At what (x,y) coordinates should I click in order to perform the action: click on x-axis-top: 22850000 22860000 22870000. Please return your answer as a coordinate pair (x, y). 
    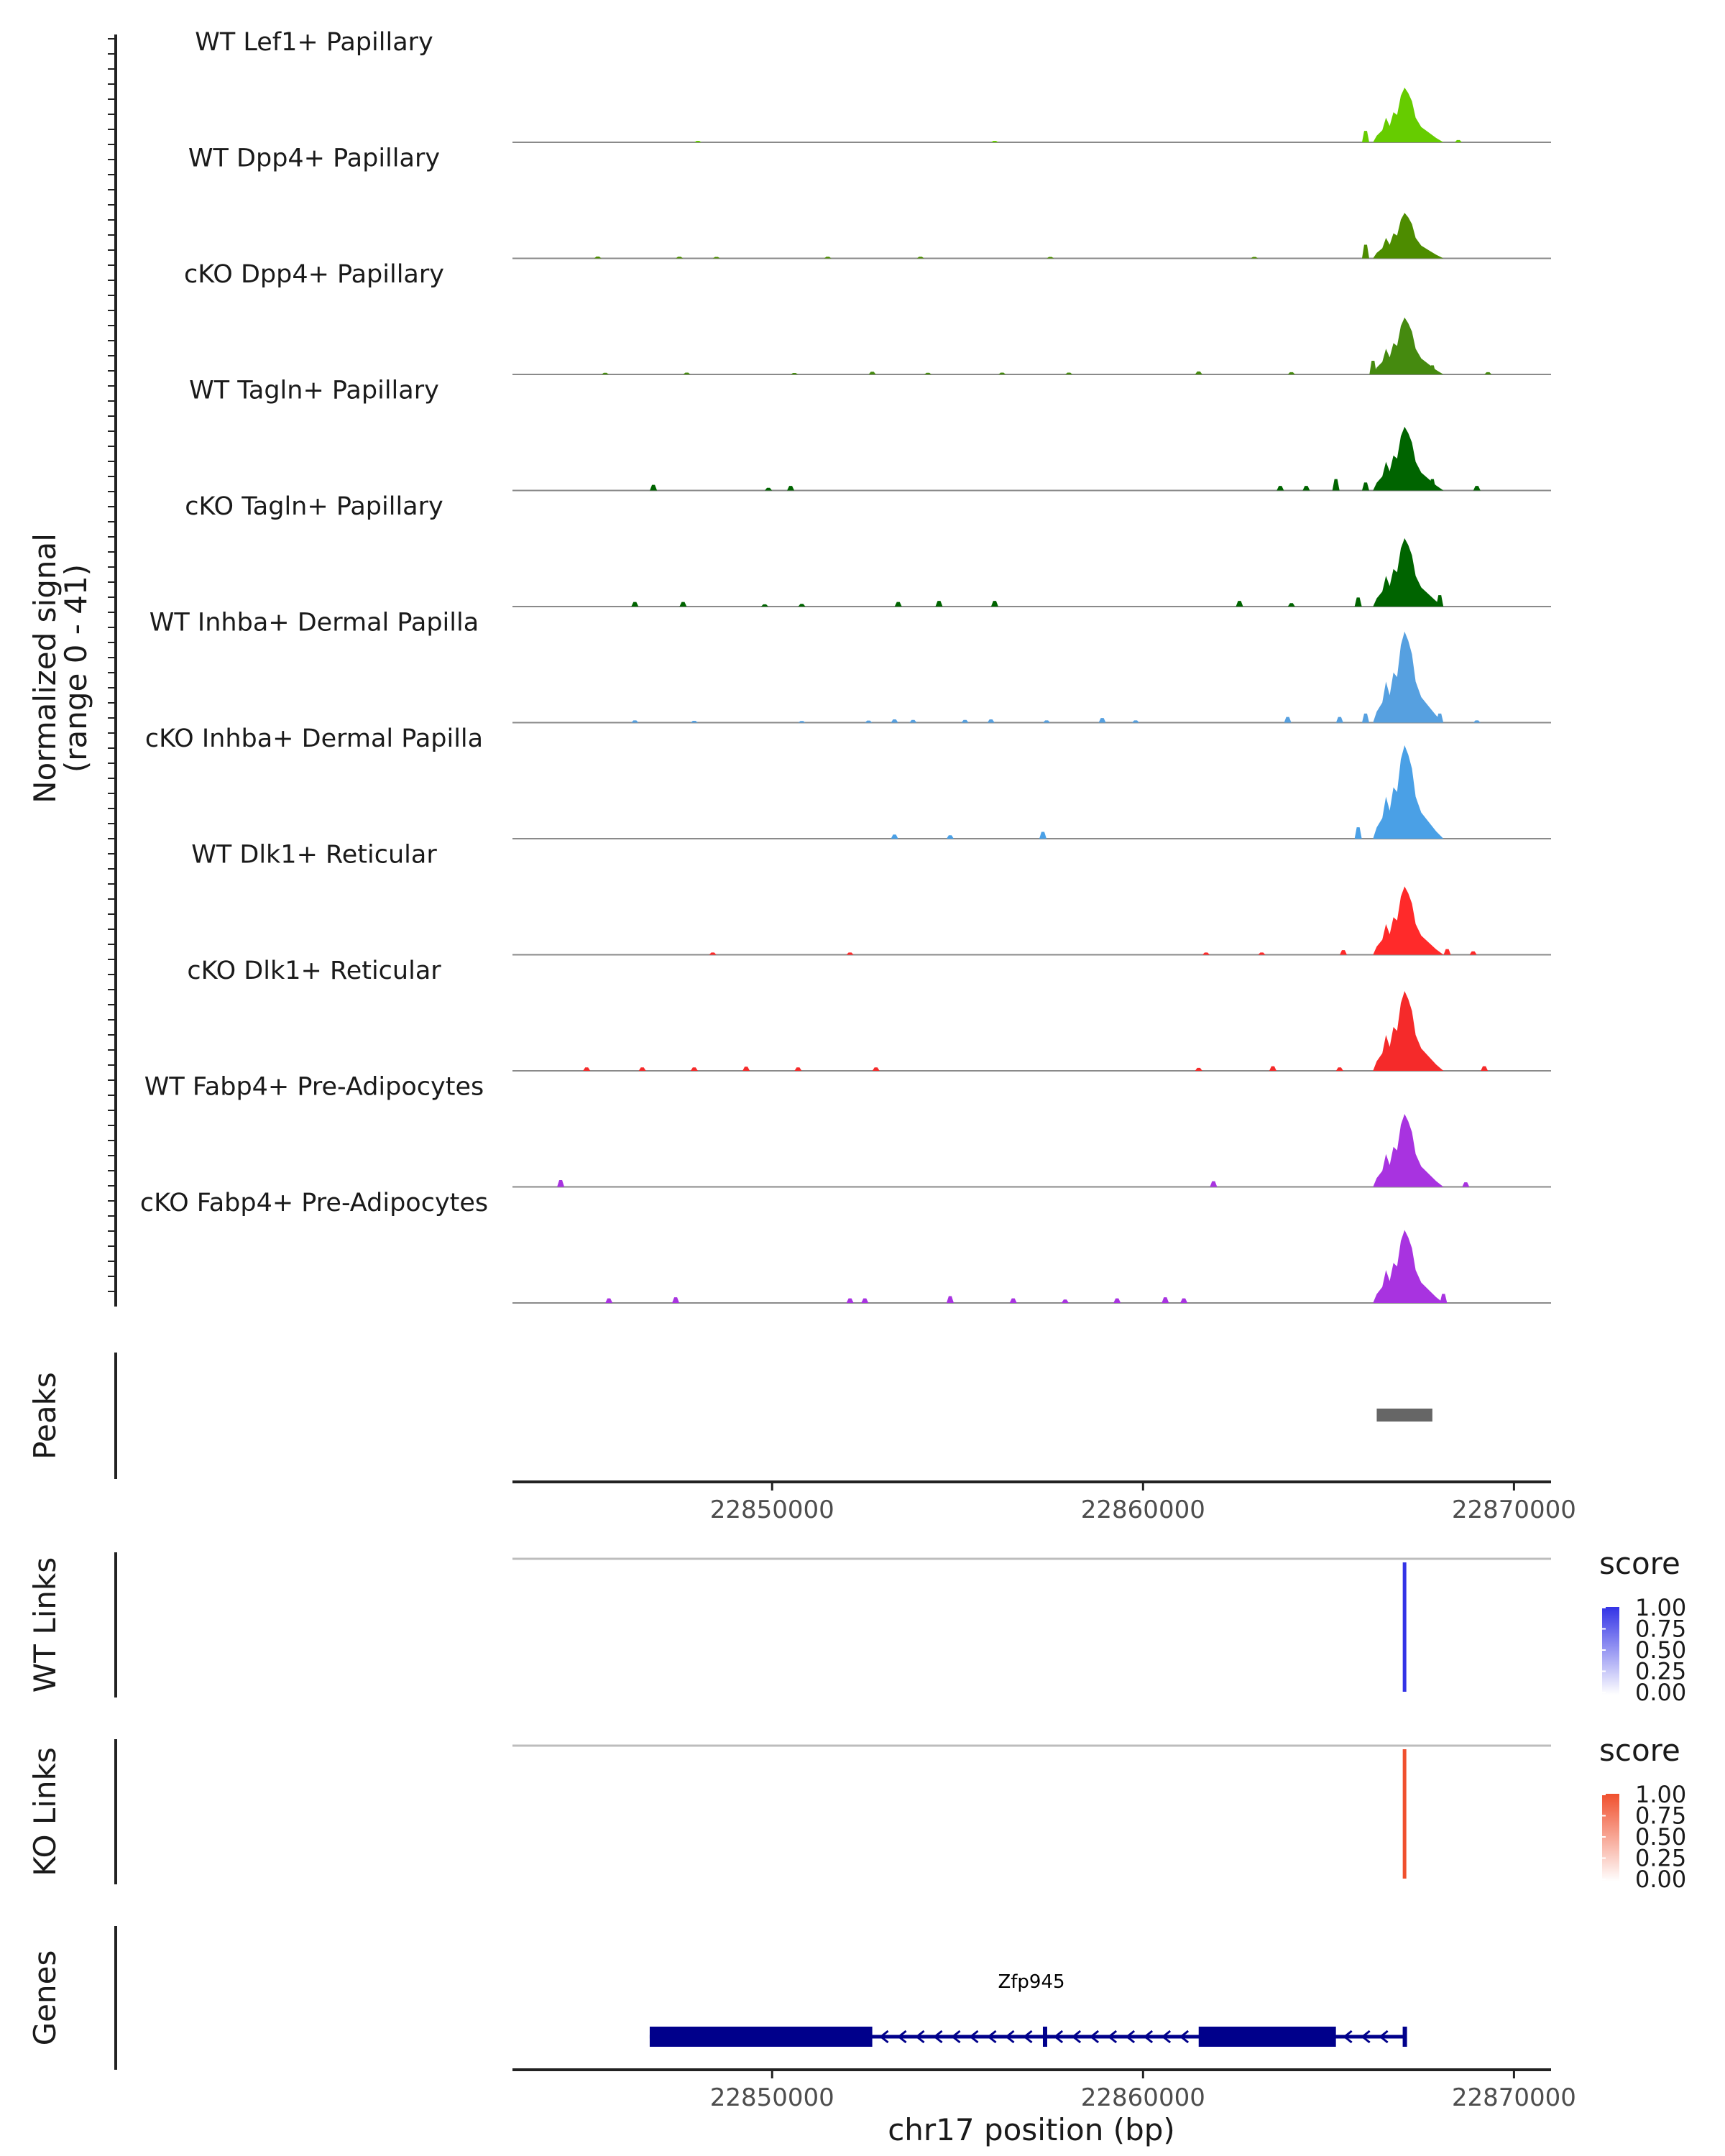
    Looking at the image, I should click on (1143, 1503).